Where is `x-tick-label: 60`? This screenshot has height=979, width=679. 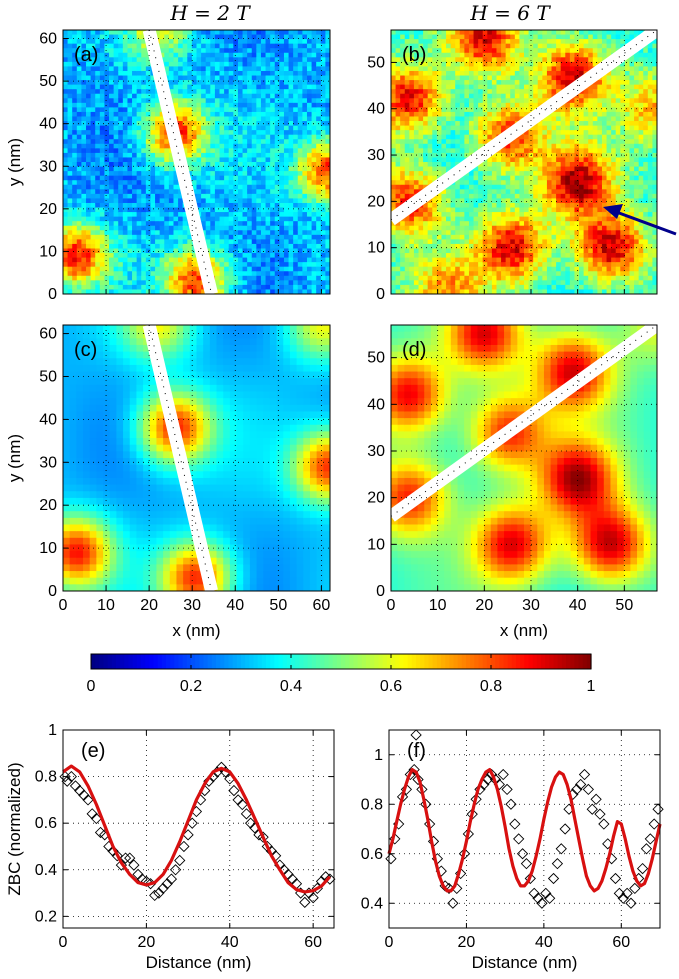
x-tick-label: 60 is located at coordinates (321, 605).